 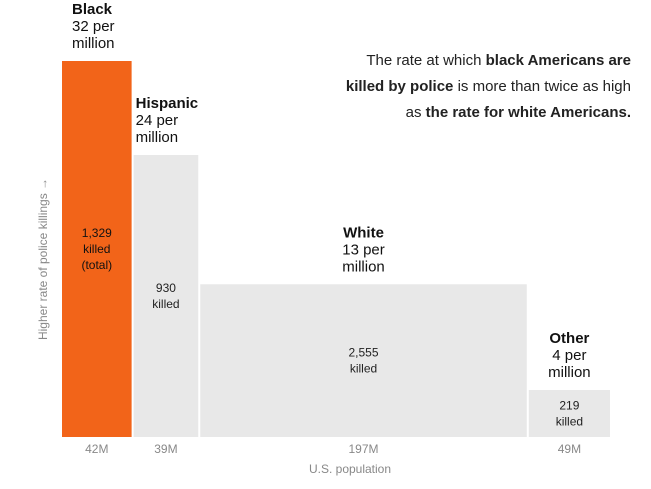 What do you see at coordinates (363, 232) in the screenshot?
I see `category-label-white: White` at bounding box center [363, 232].